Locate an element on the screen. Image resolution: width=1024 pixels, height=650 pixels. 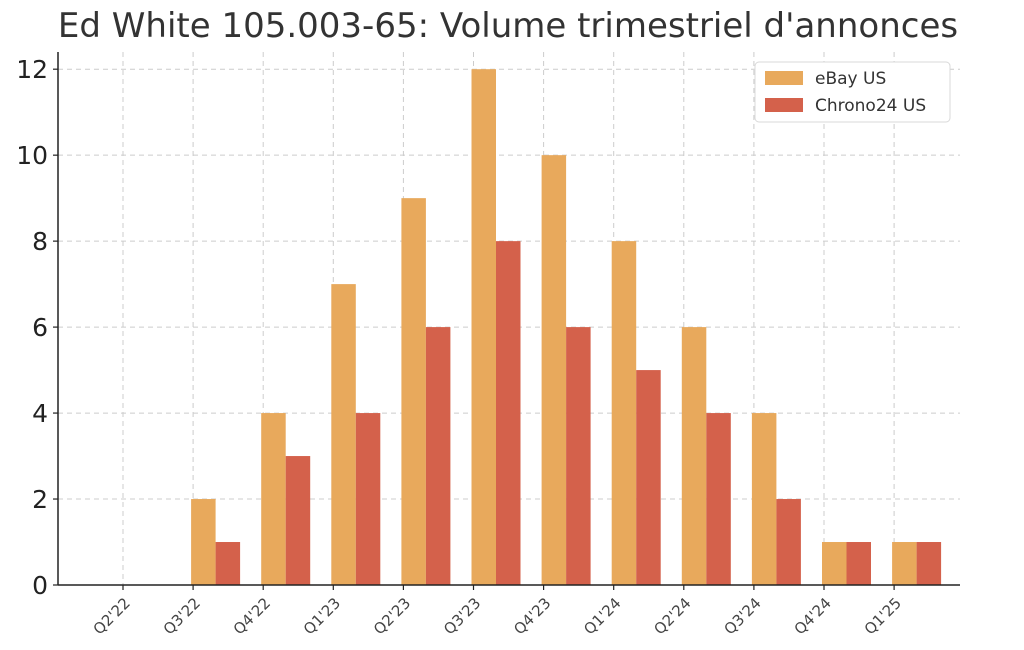
x-tick-label: Q4'23 is located at coordinates (532, 616).